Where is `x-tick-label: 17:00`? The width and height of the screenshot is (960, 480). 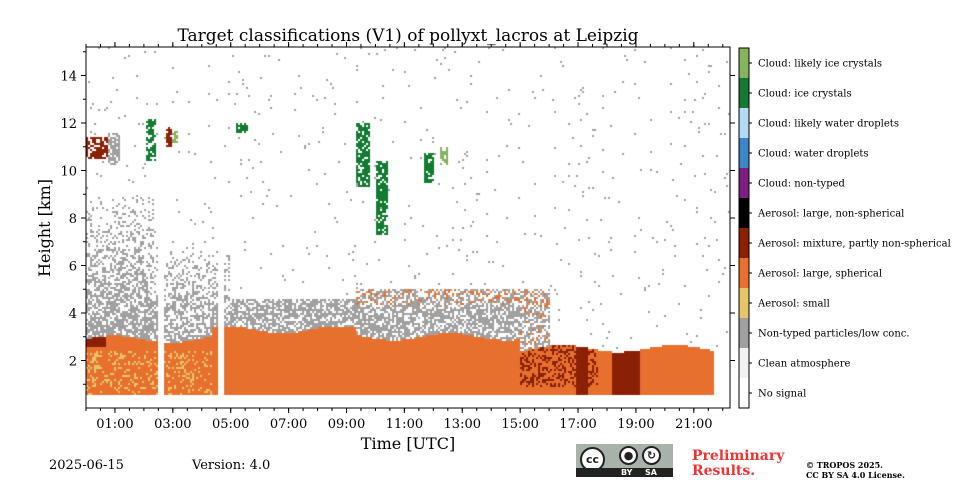 x-tick-label: 17:00 is located at coordinates (577, 424).